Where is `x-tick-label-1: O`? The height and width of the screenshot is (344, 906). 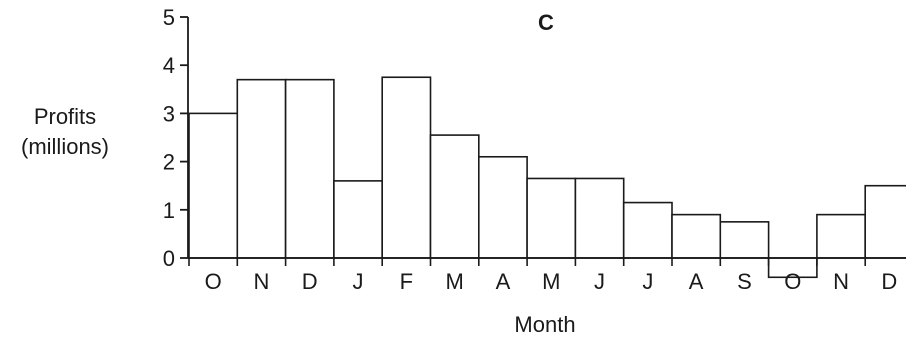
x-tick-label-1: O is located at coordinates (213, 281).